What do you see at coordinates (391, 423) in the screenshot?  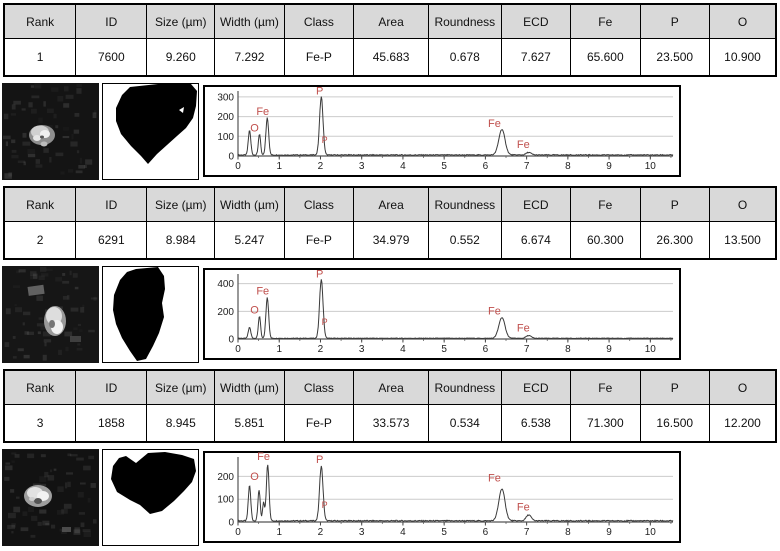 I see `cell-area: 33.573` at bounding box center [391, 423].